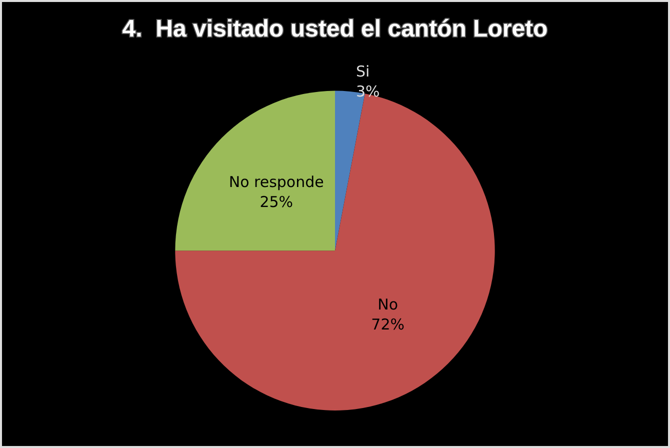 Image resolution: width=670 pixels, height=448 pixels. Describe the element at coordinates (335, 29) in the screenshot. I see `chart-title: 4. Ha visitado usted el cantón Loreto` at that location.